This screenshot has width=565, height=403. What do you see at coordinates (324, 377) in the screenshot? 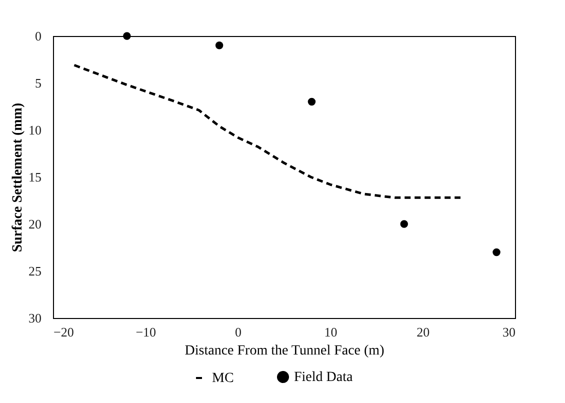
I see `legend-label: Field Data` at bounding box center [324, 377].